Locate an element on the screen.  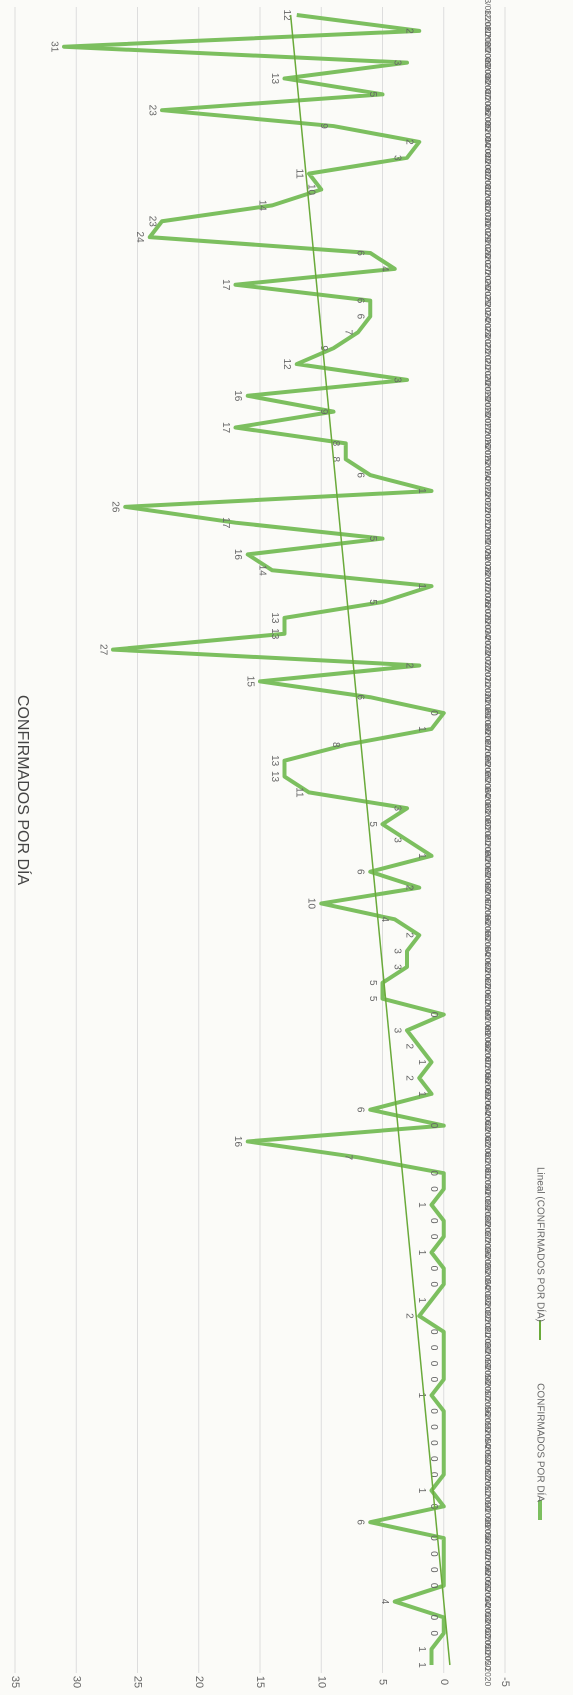
data-label: 8 is located at coordinates (335, 444).